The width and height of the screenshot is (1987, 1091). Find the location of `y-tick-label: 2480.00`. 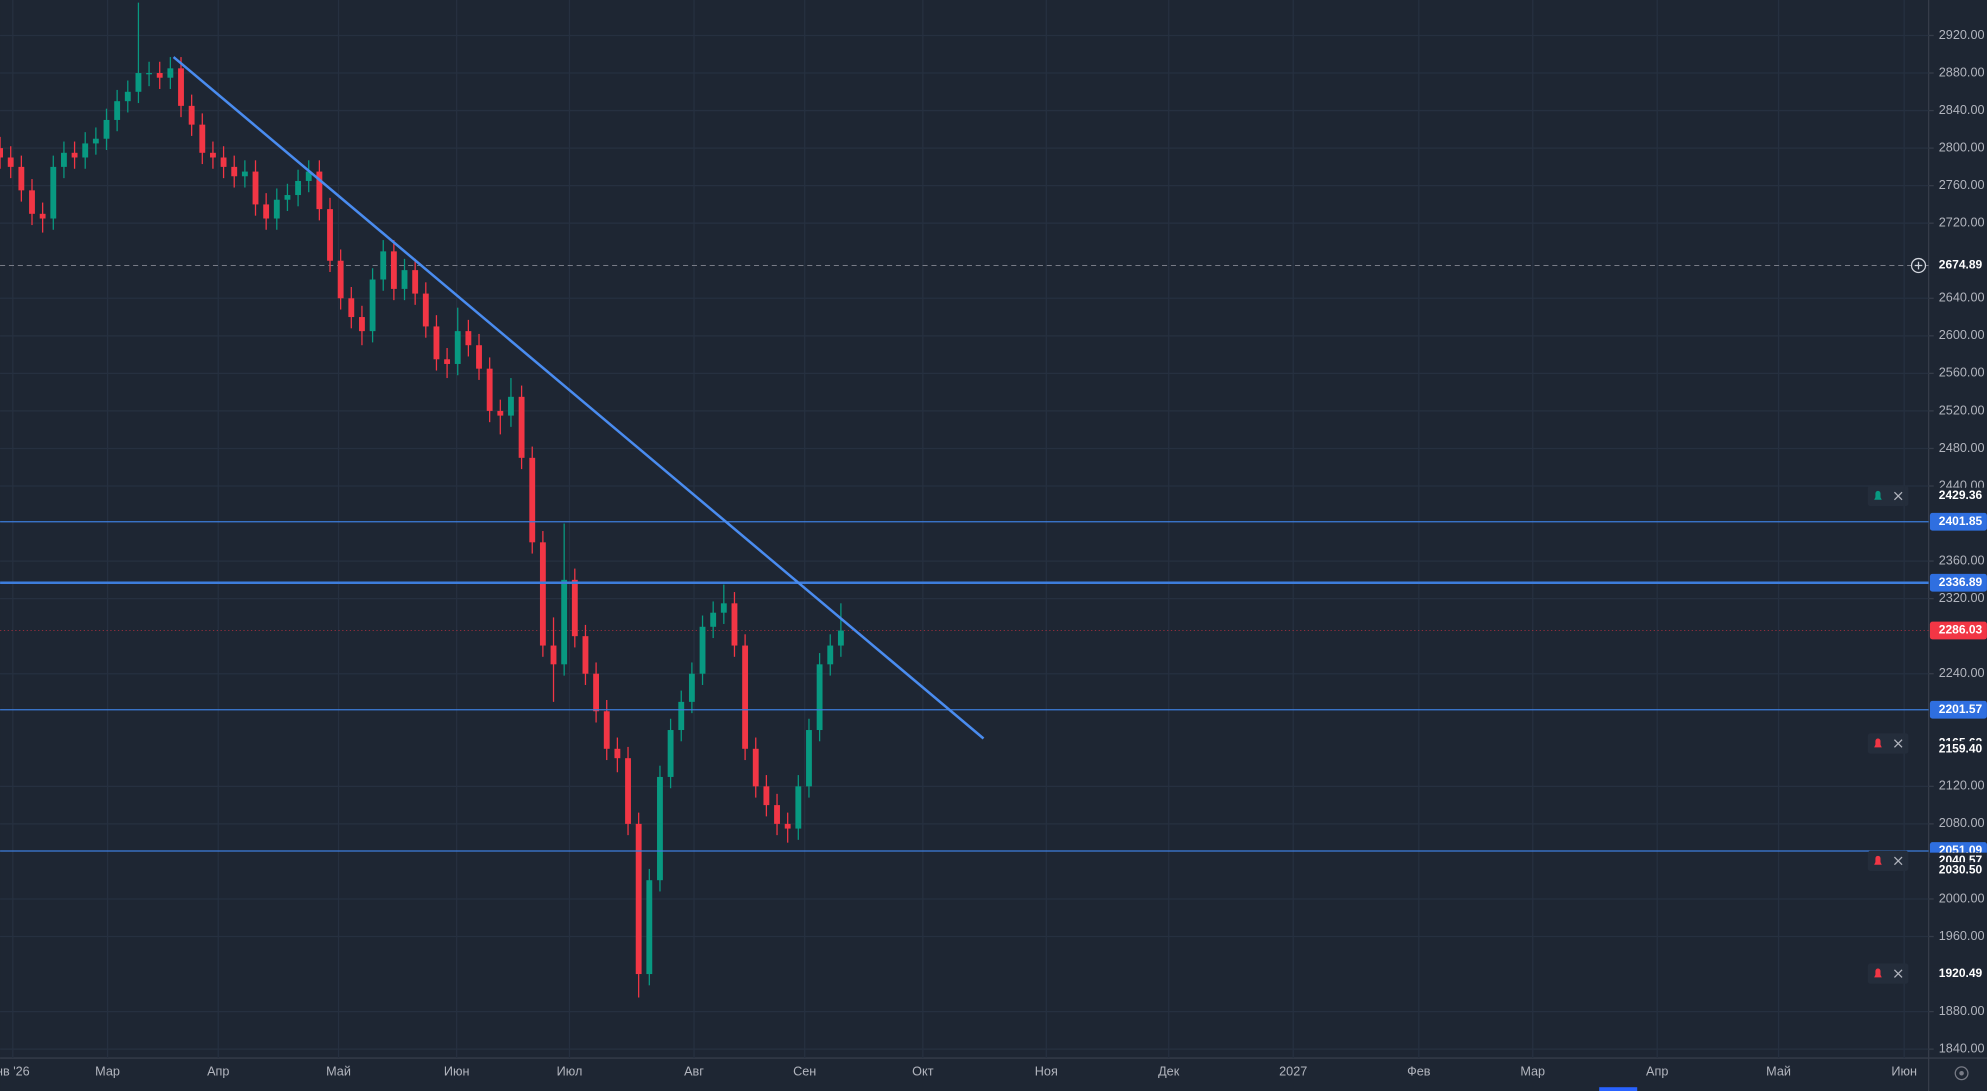

y-tick-label: 2480.00 is located at coordinates (1962, 448).